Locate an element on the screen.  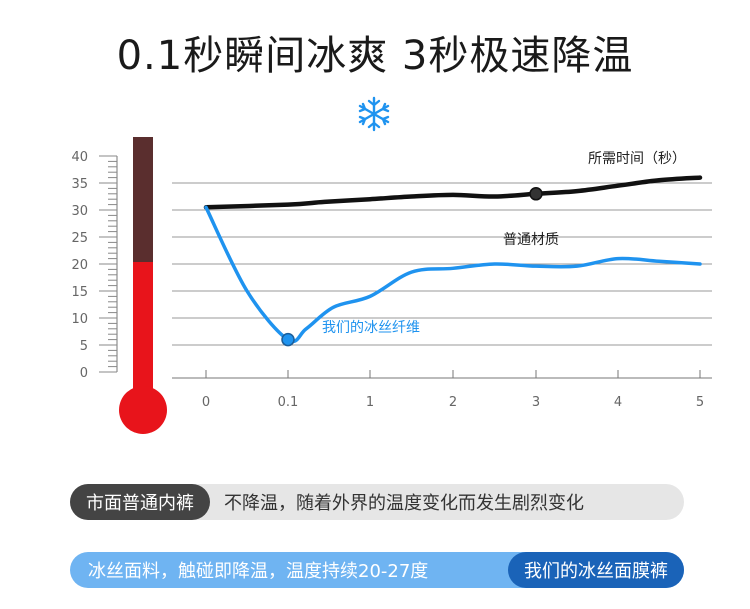
x-tick-label: 4 is located at coordinates (618, 402).